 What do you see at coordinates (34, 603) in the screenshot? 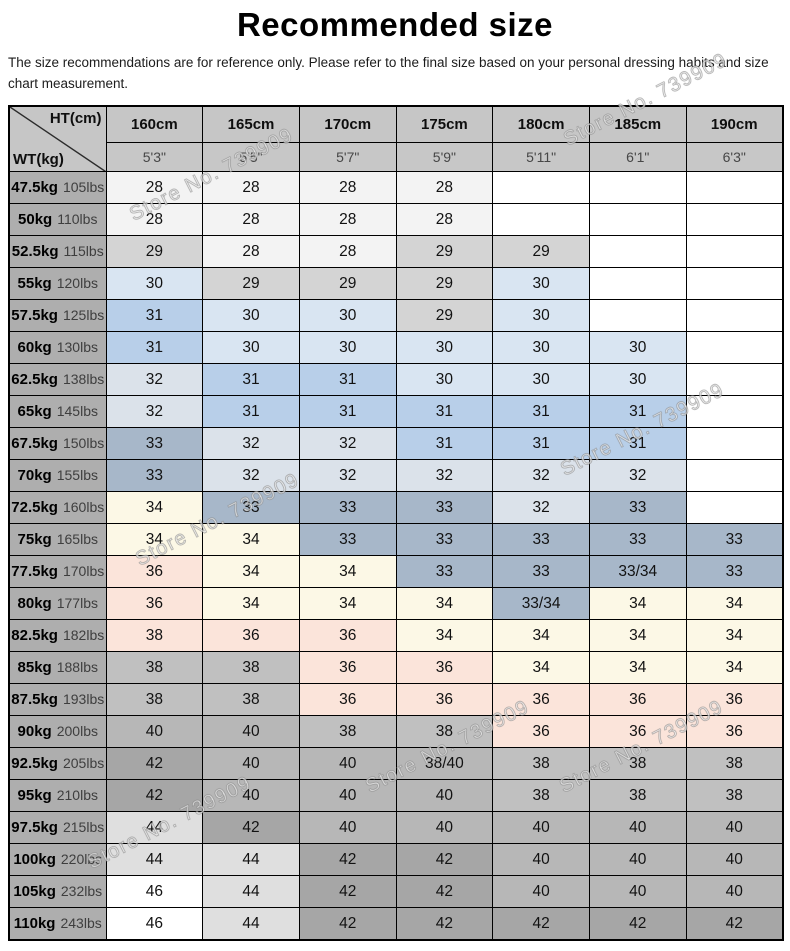
I see `weight-kg-label: 80kg` at bounding box center [34, 603].